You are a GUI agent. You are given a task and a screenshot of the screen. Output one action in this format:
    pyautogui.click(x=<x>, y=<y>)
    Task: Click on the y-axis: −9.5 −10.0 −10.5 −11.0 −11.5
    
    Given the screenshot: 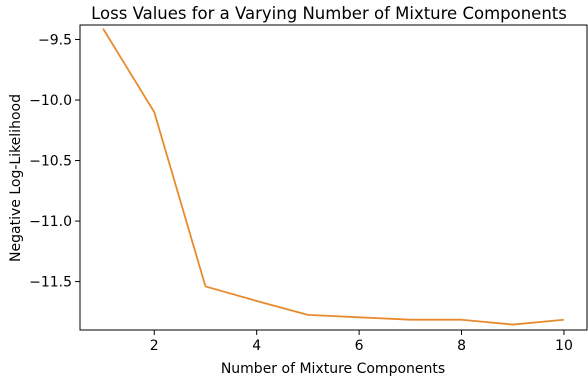 What is the action you would take?
    pyautogui.click(x=54, y=162)
    